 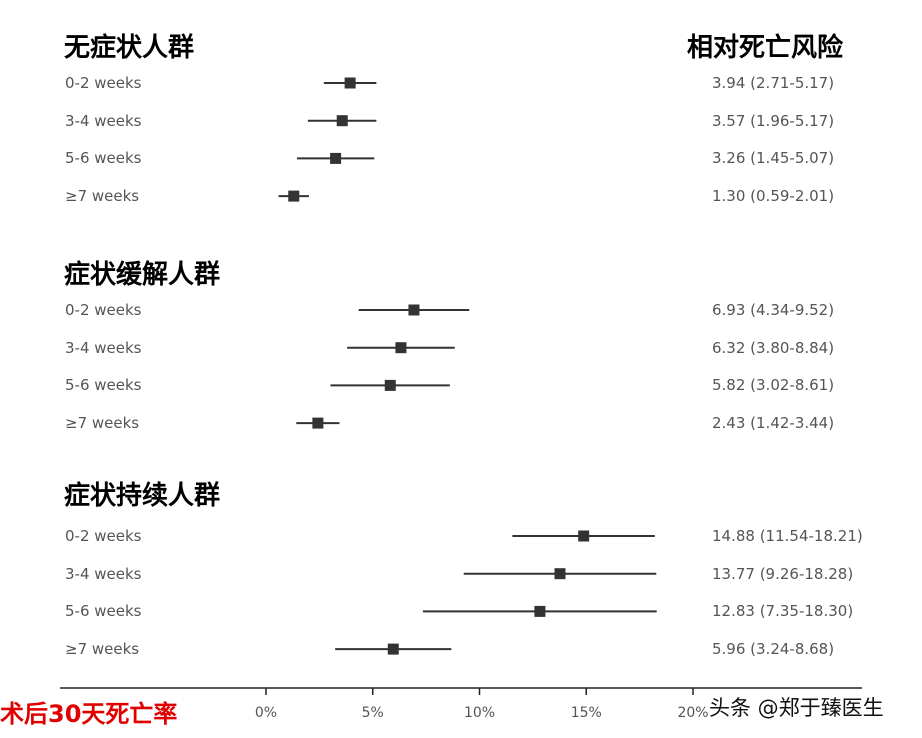 What do you see at coordinates (773, 385) in the screenshot?
I see `relative-risk-value: 5.82 (3.02-8.61)` at bounding box center [773, 385].